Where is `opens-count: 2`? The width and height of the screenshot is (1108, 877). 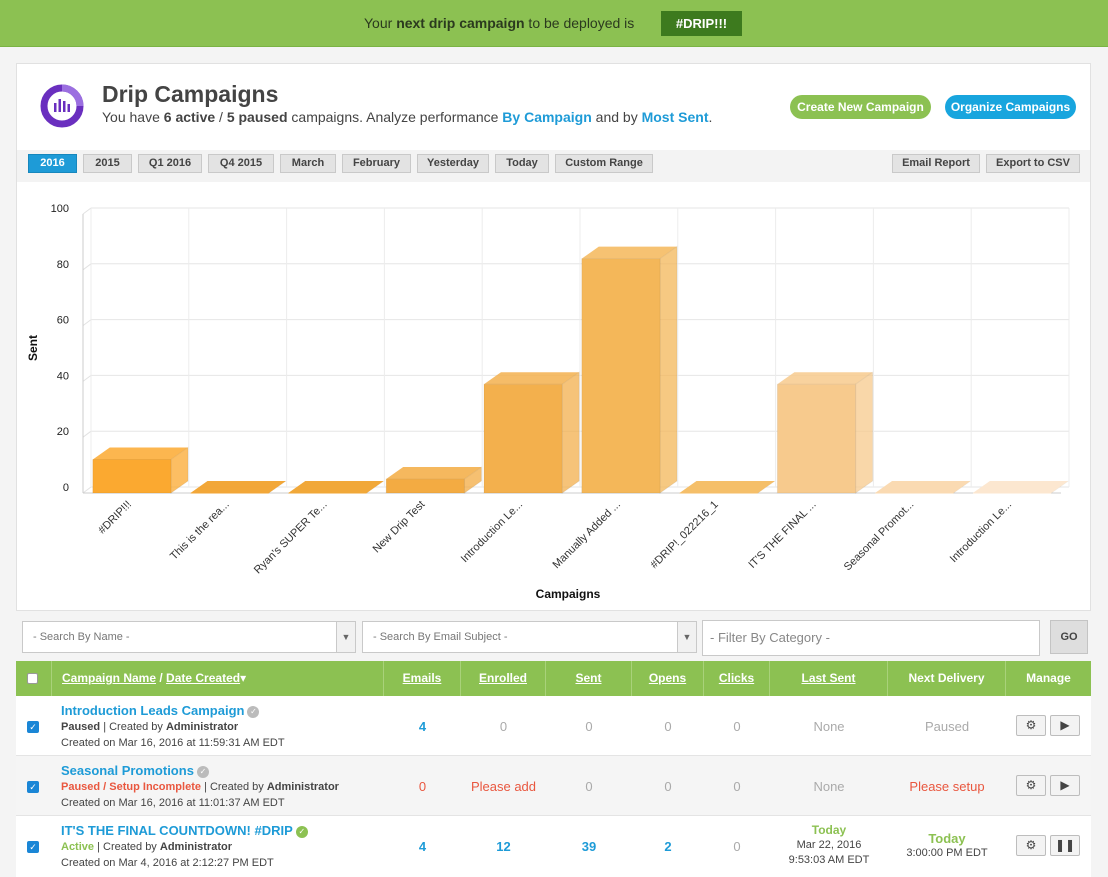
opens-count: 2 is located at coordinates (668, 846).